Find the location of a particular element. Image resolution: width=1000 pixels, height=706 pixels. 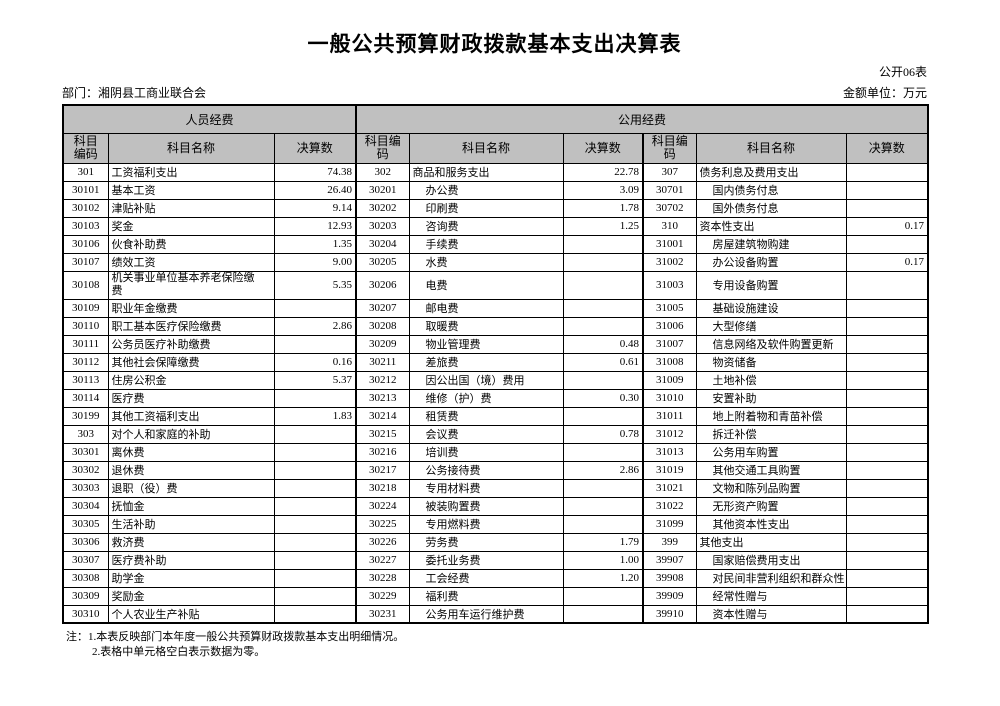

subject-name-cell: 生活补助 is located at coordinates (191, 524).